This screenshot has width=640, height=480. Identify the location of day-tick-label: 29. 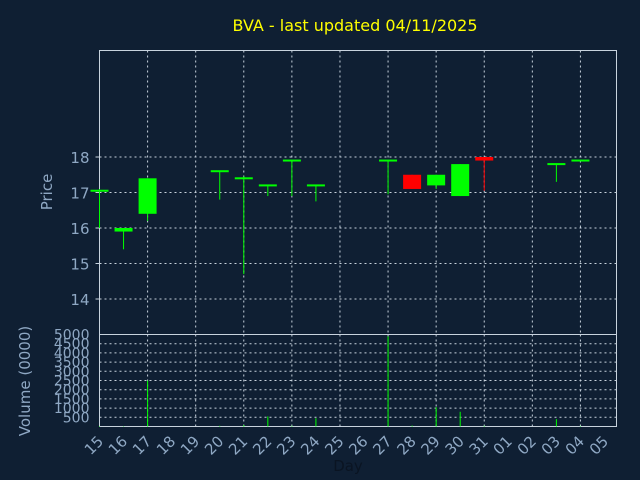
(431, 445).